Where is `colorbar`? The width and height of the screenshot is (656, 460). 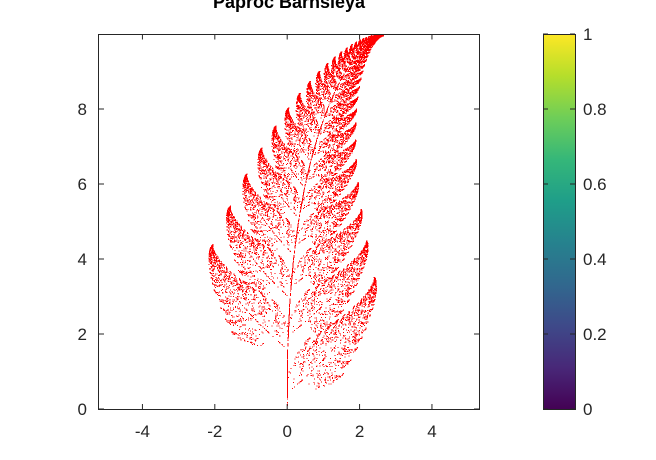
colorbar is located at coordinates (559, 222).